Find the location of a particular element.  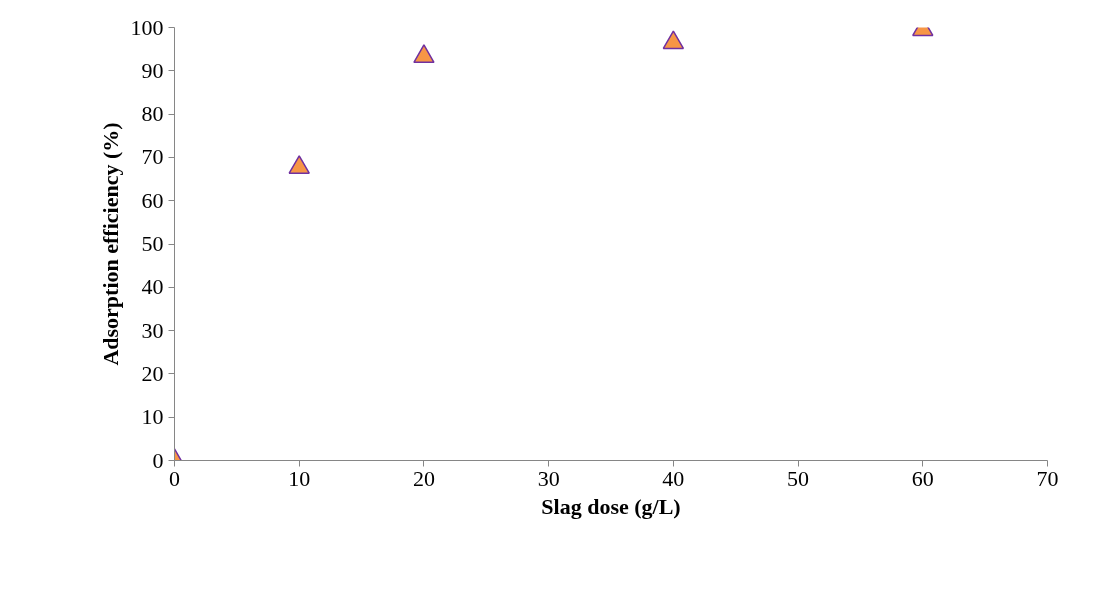

x-tick-label: 70 is located at coordinates (1047, 478).